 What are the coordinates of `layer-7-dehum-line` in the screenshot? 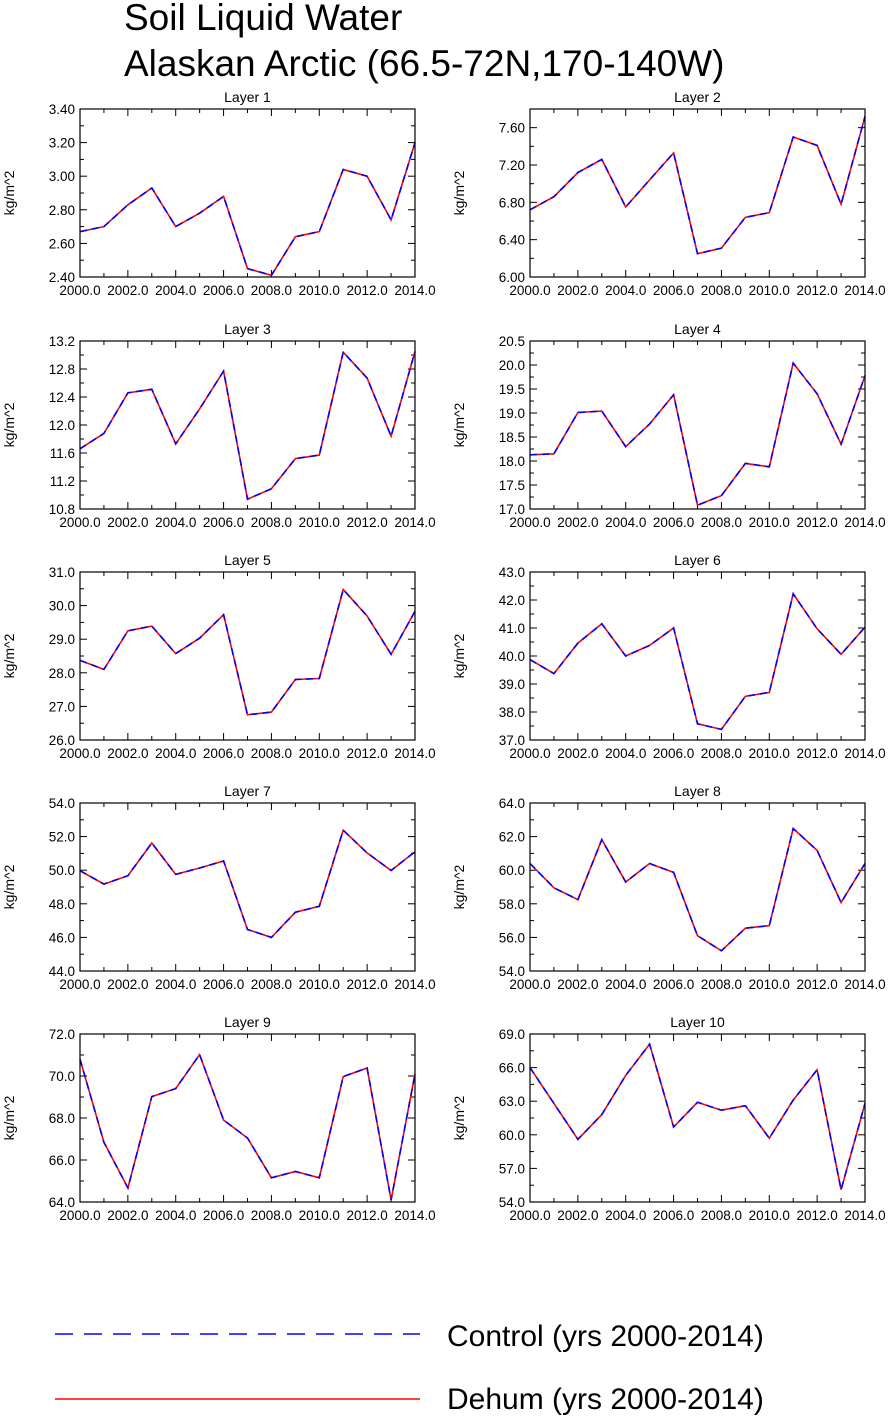 It's located at (247, 883).